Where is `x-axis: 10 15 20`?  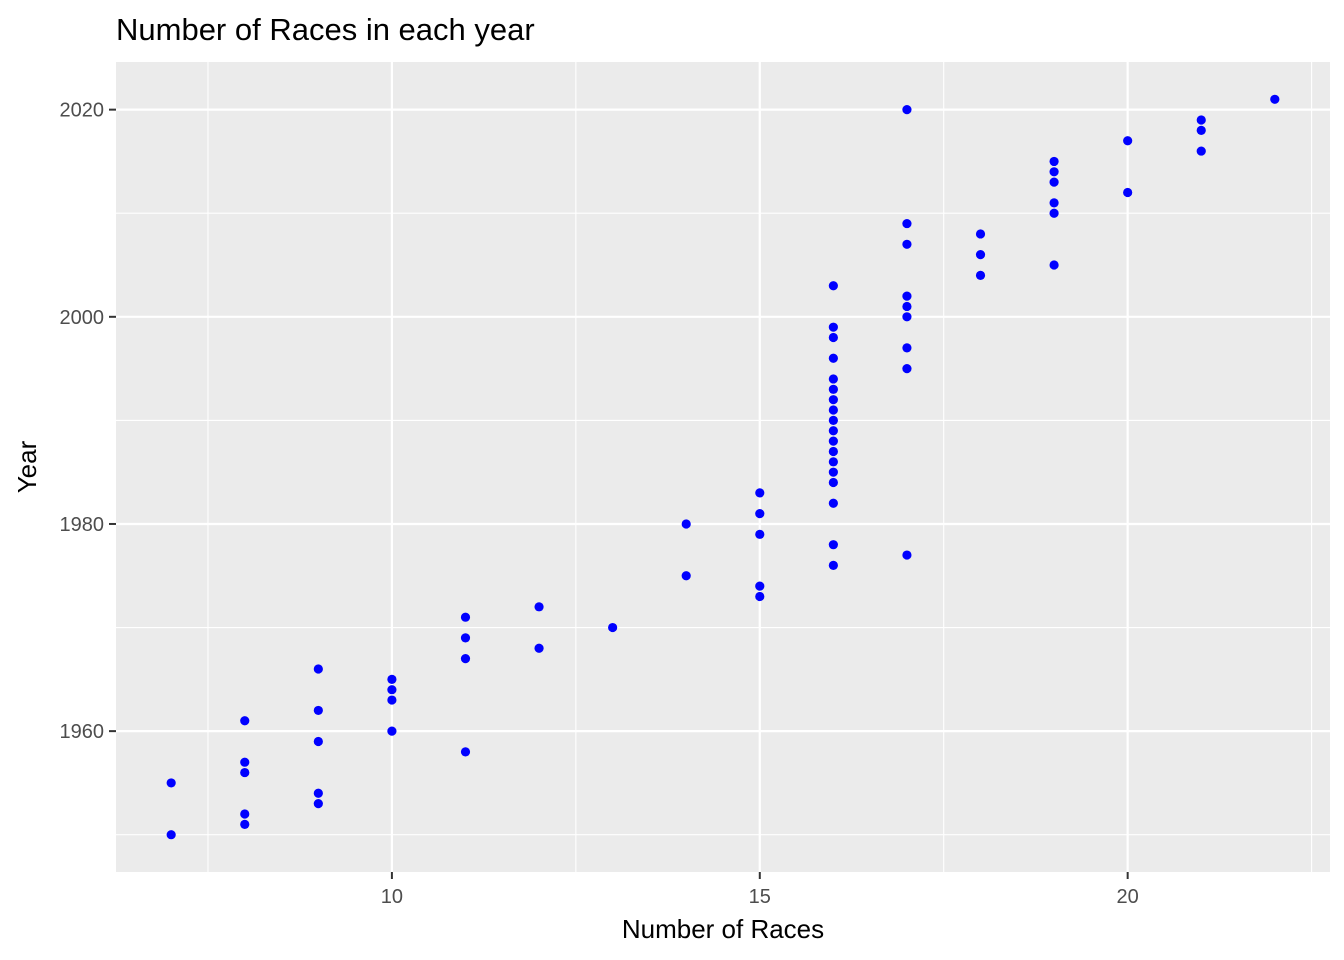 x-axis: 10 15 20 is located at coordinates (760, 890).